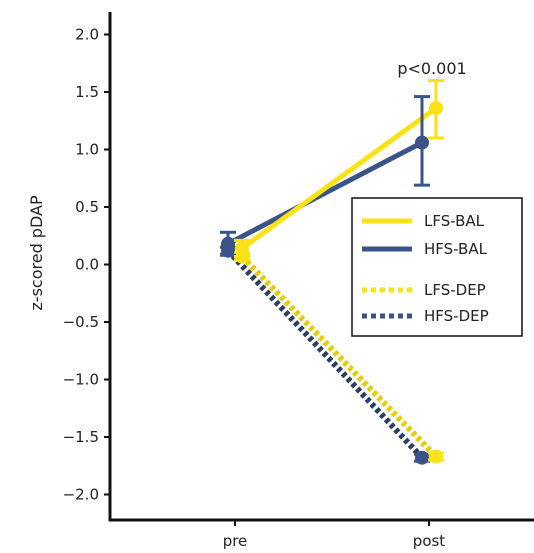 Image resolution: width=534 pixels, height=553 pixels. What do you see at coordinates (454, 221) in the screenshot?
I see `legend-label-lfs-bal: LFS-BAL` at bounding box center [454, 221].